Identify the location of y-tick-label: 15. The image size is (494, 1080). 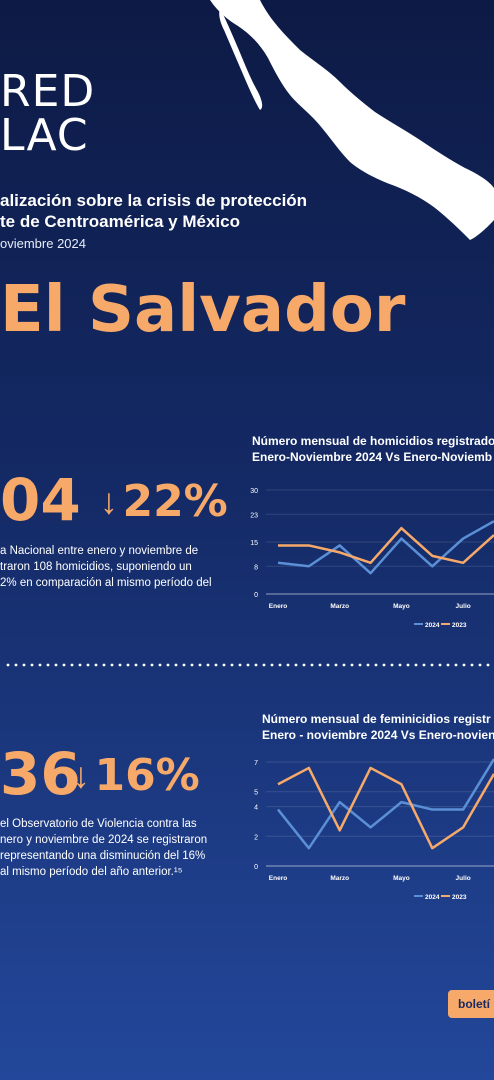
(254, 543).